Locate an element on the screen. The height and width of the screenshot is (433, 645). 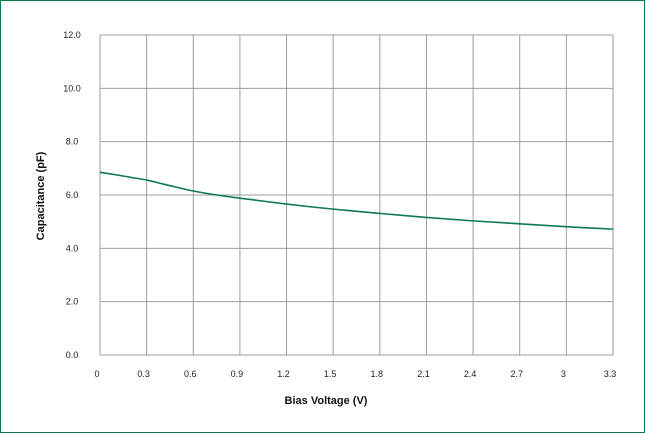
x-tick-labels: 0 0.3 0.6 0.9 1.2 1.5 1.8 2.1 2.4 2.7 3 3.3 is located at coordinates (355, 374).